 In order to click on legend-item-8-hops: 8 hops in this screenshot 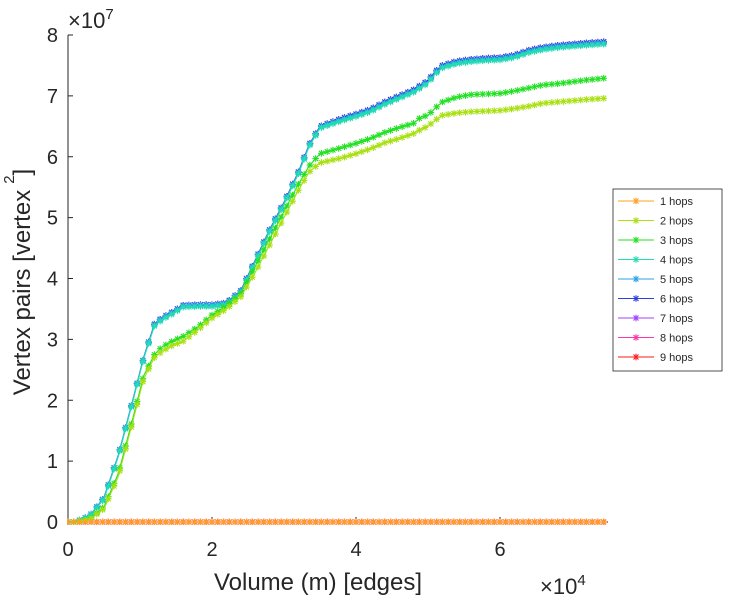, I will do `click(656, 339)`.